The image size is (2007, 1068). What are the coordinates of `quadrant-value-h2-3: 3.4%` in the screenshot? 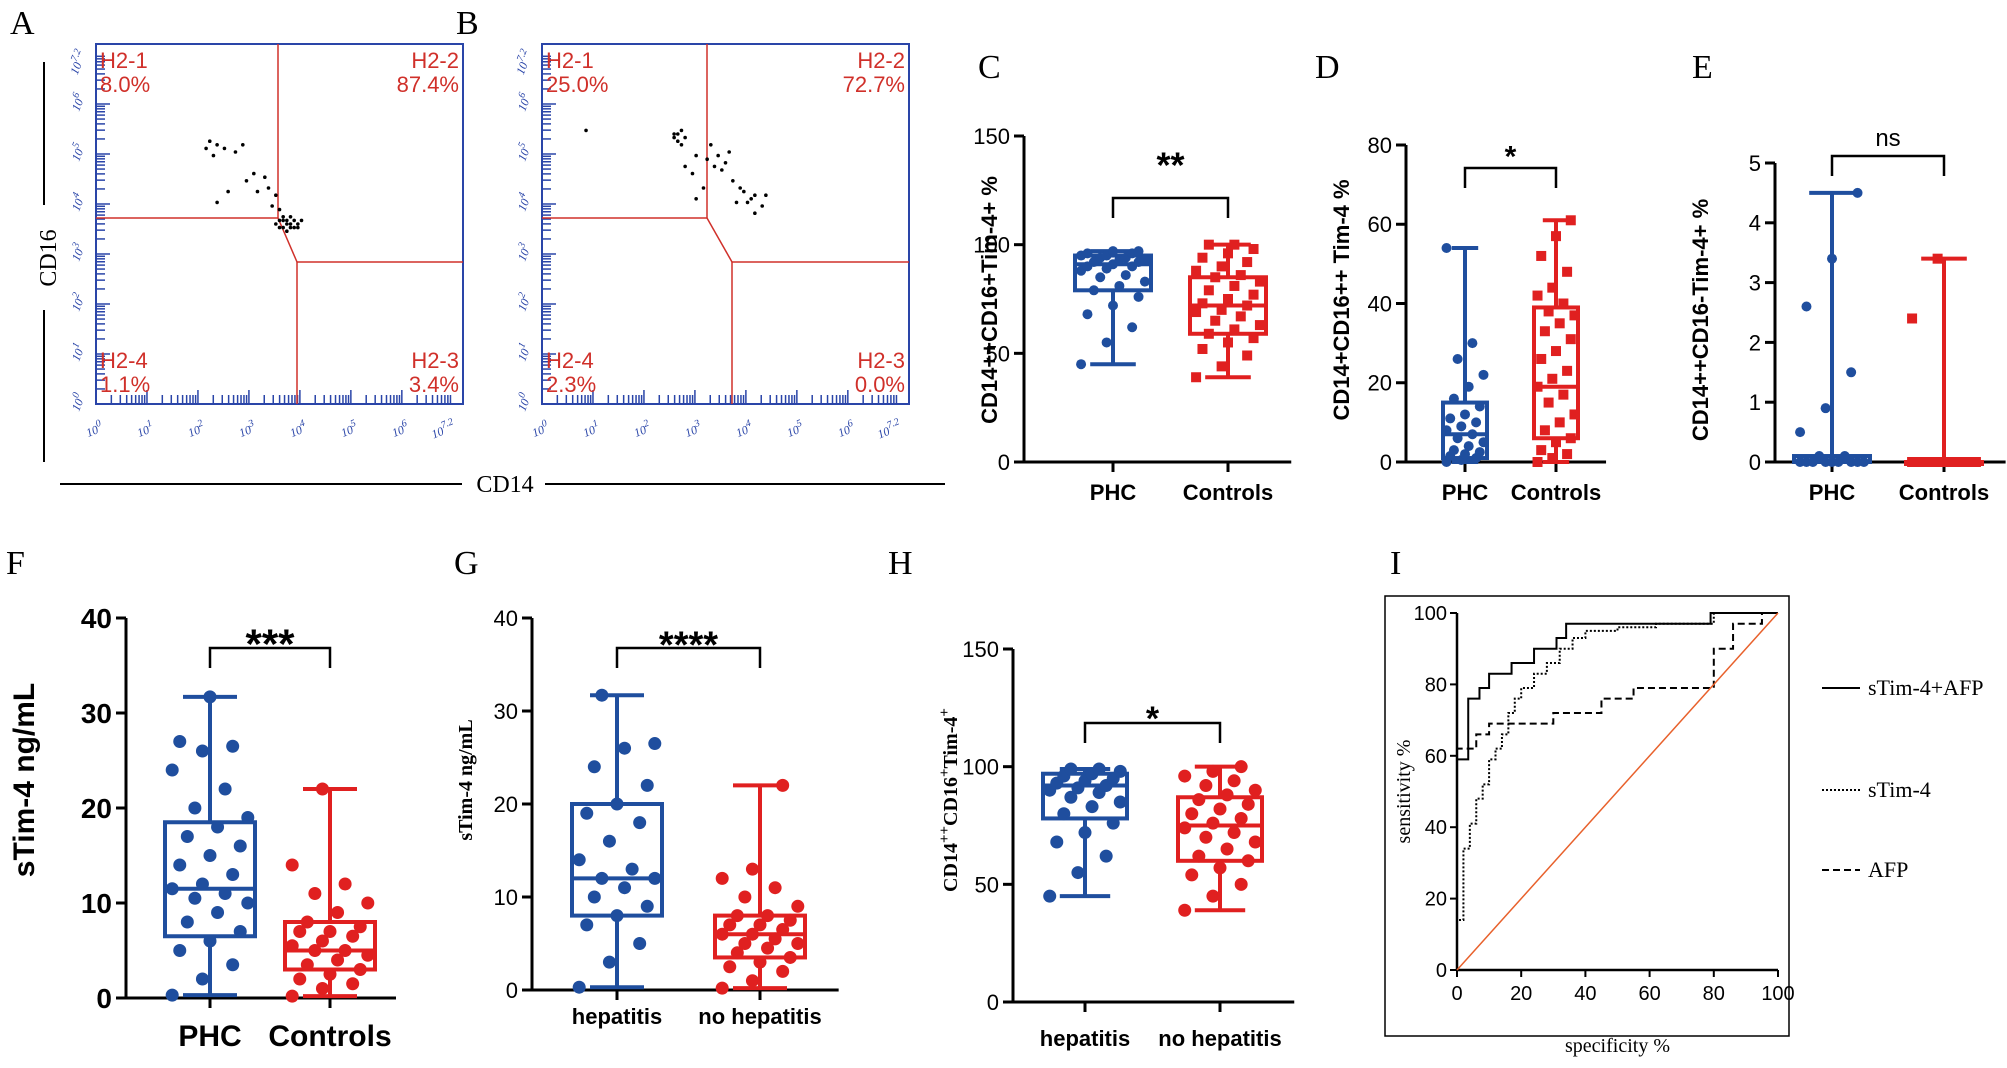 It's located at (434, 384).